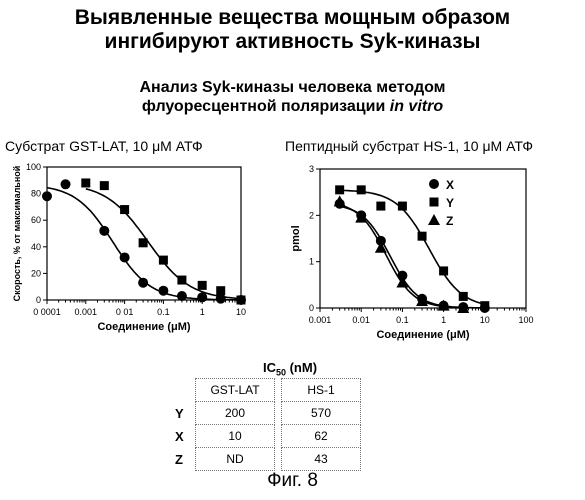 Image resolution: width=585 pixels, height=500 pixels. What do you see at coordinates (321, 390) in the screenshot?
I see `ic50-col-hs1: HS-1` at bounding box center [321, 390].